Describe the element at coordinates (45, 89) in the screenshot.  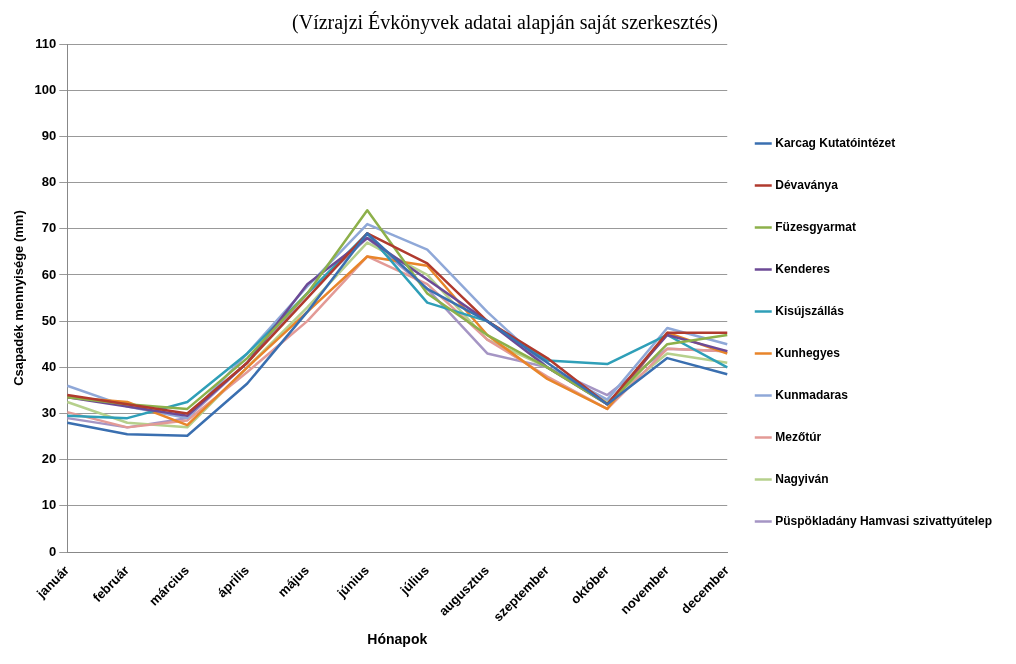
I see `y-tick-label: 100` at that location.